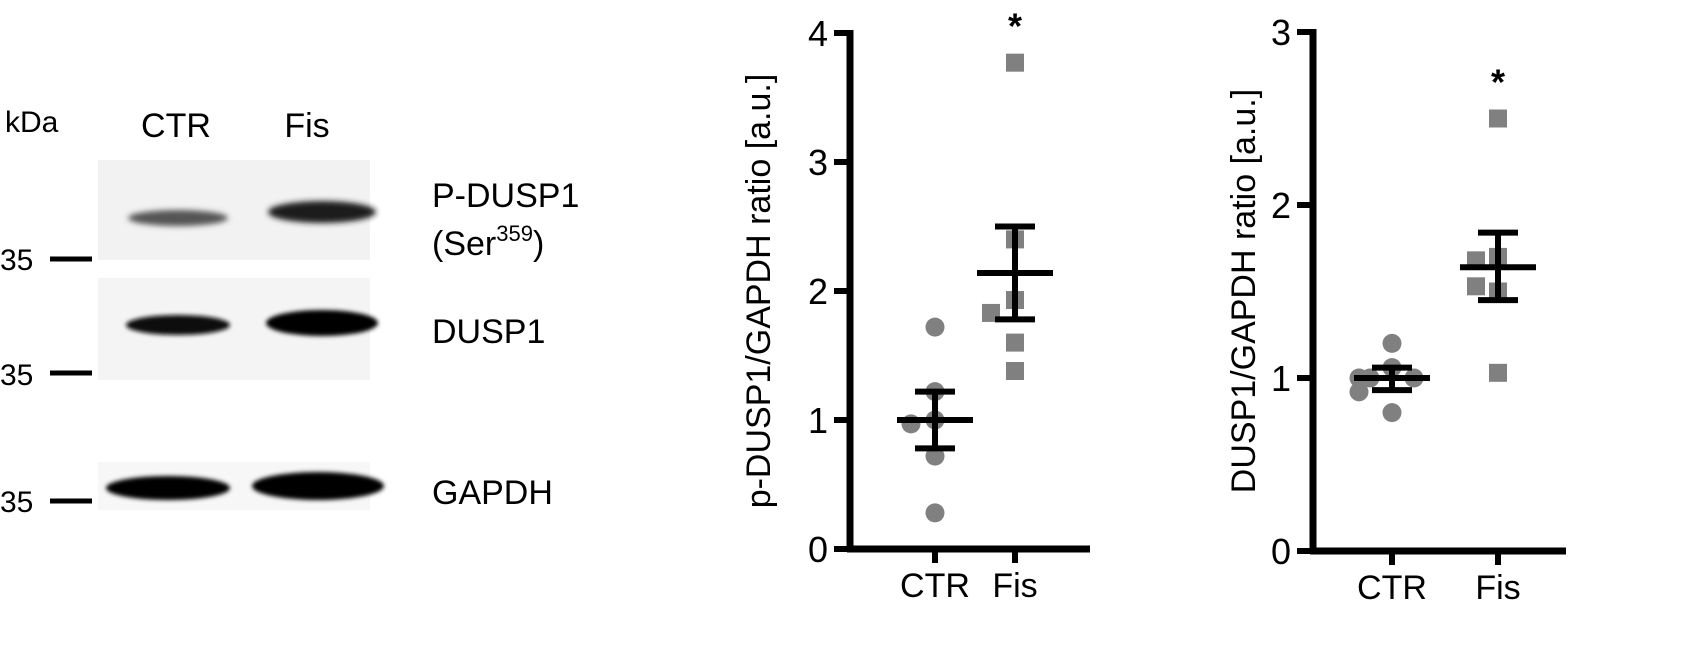  I want to click on band-dusp1-ctr, so click(178, 325).